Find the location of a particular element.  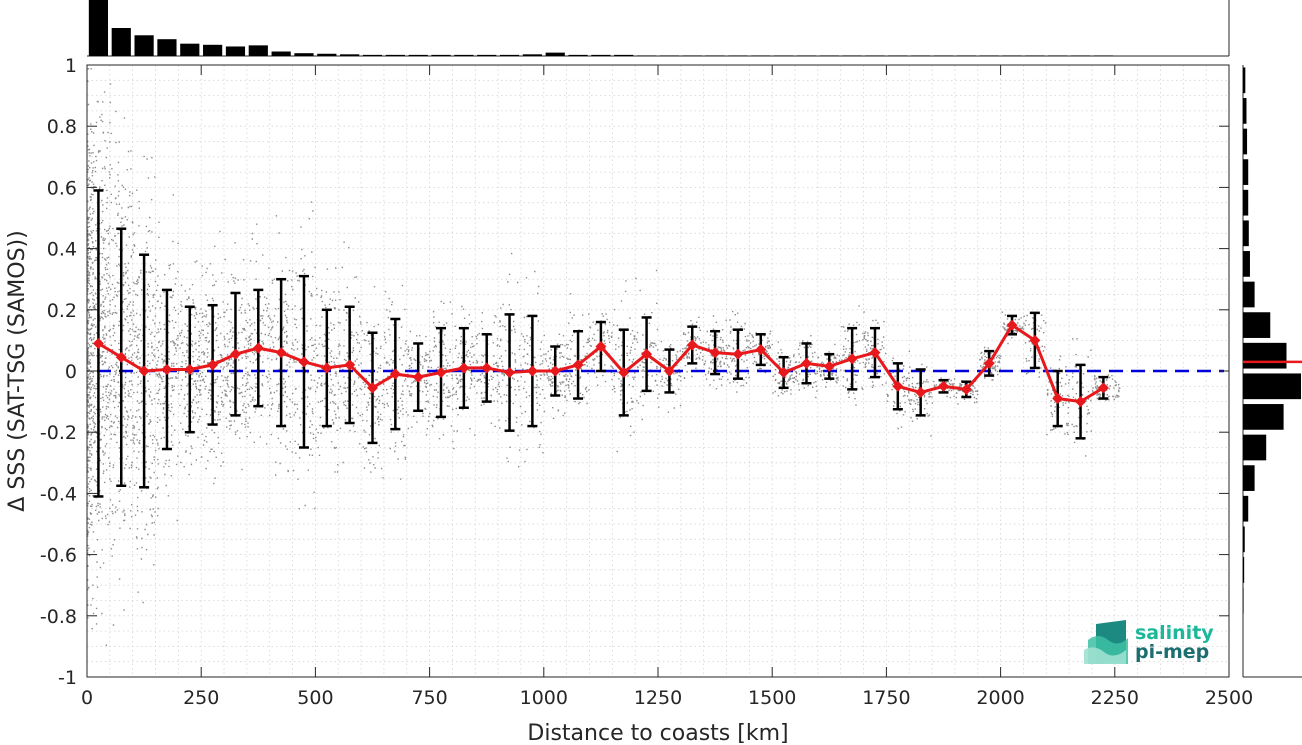

y-tick-label: 0 is located at coordinates (71, 372).